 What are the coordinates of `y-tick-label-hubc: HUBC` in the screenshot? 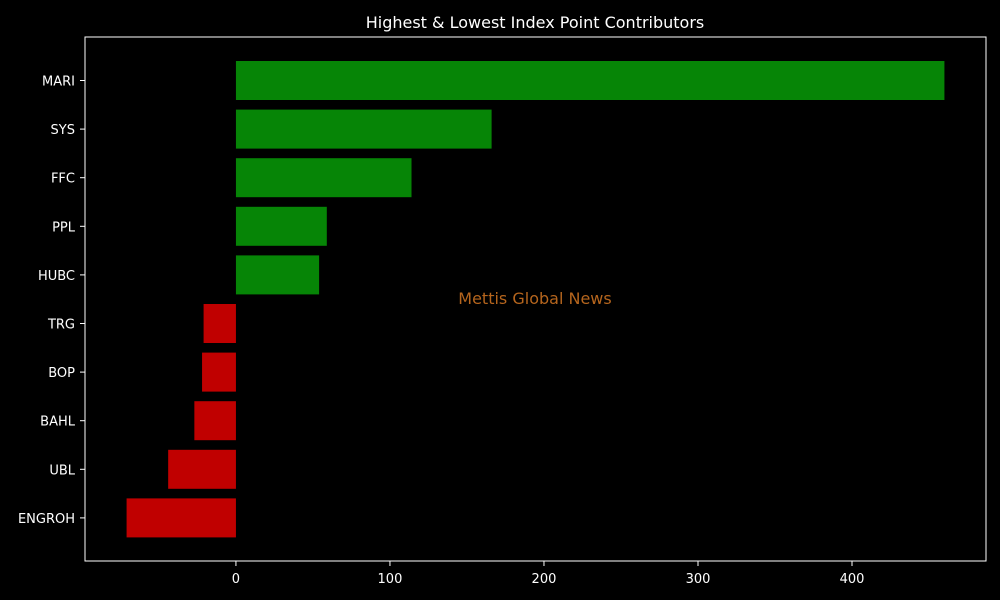 It's located at (56, 276).